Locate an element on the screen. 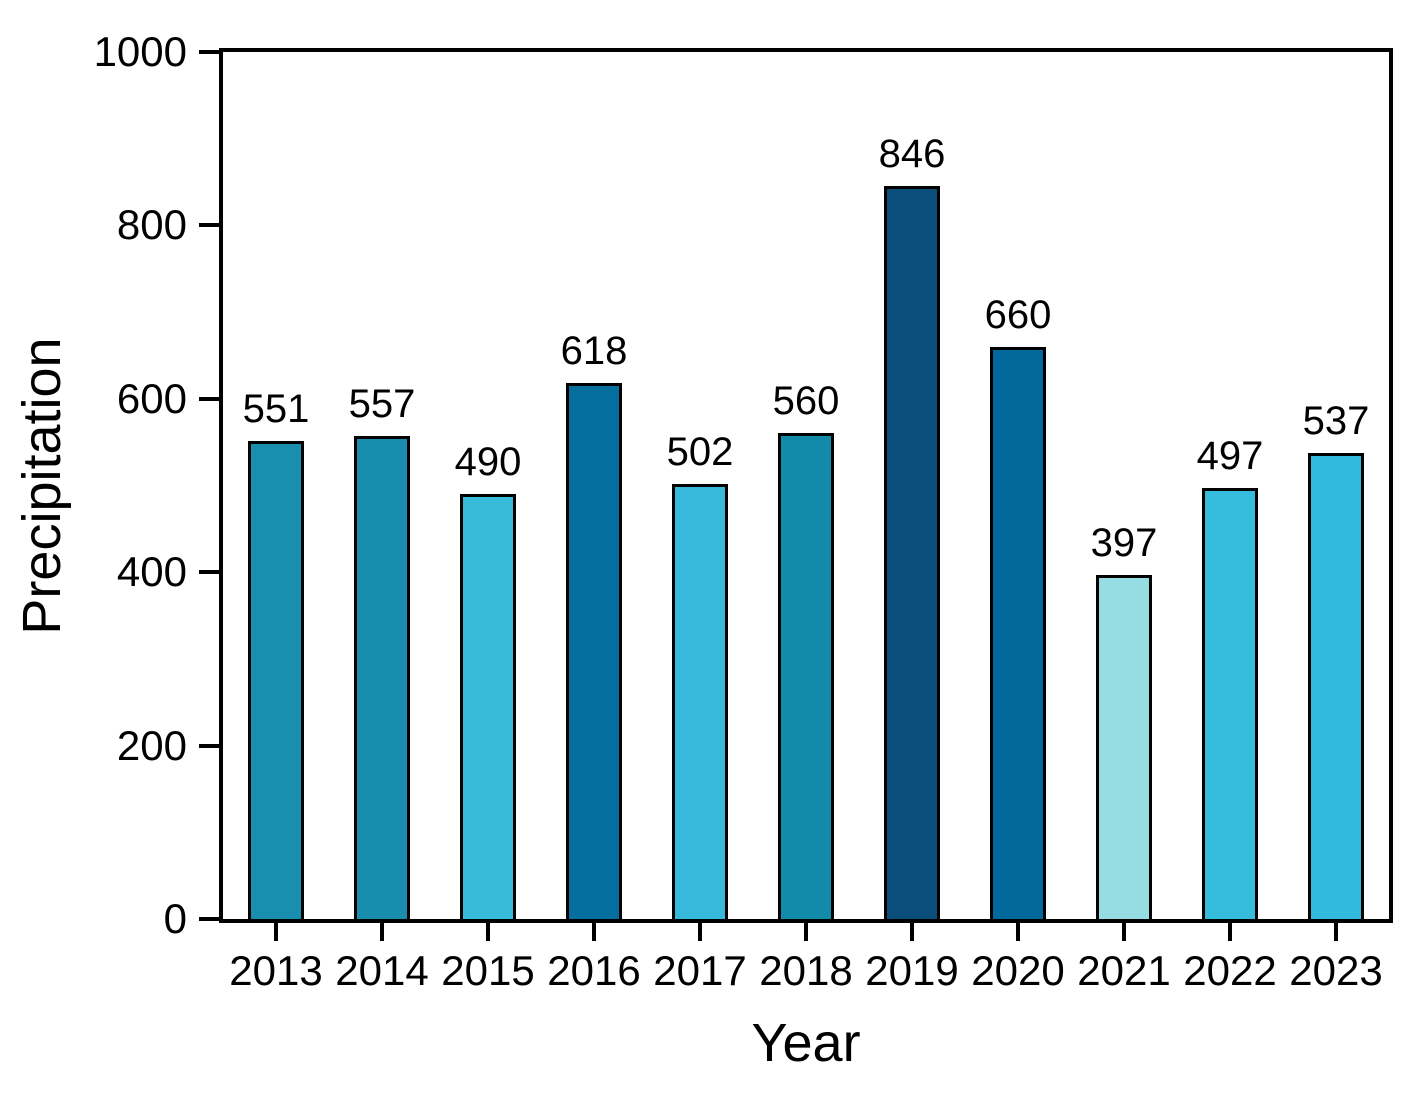  x-tick-2015 is located at coordinates (488, 932).